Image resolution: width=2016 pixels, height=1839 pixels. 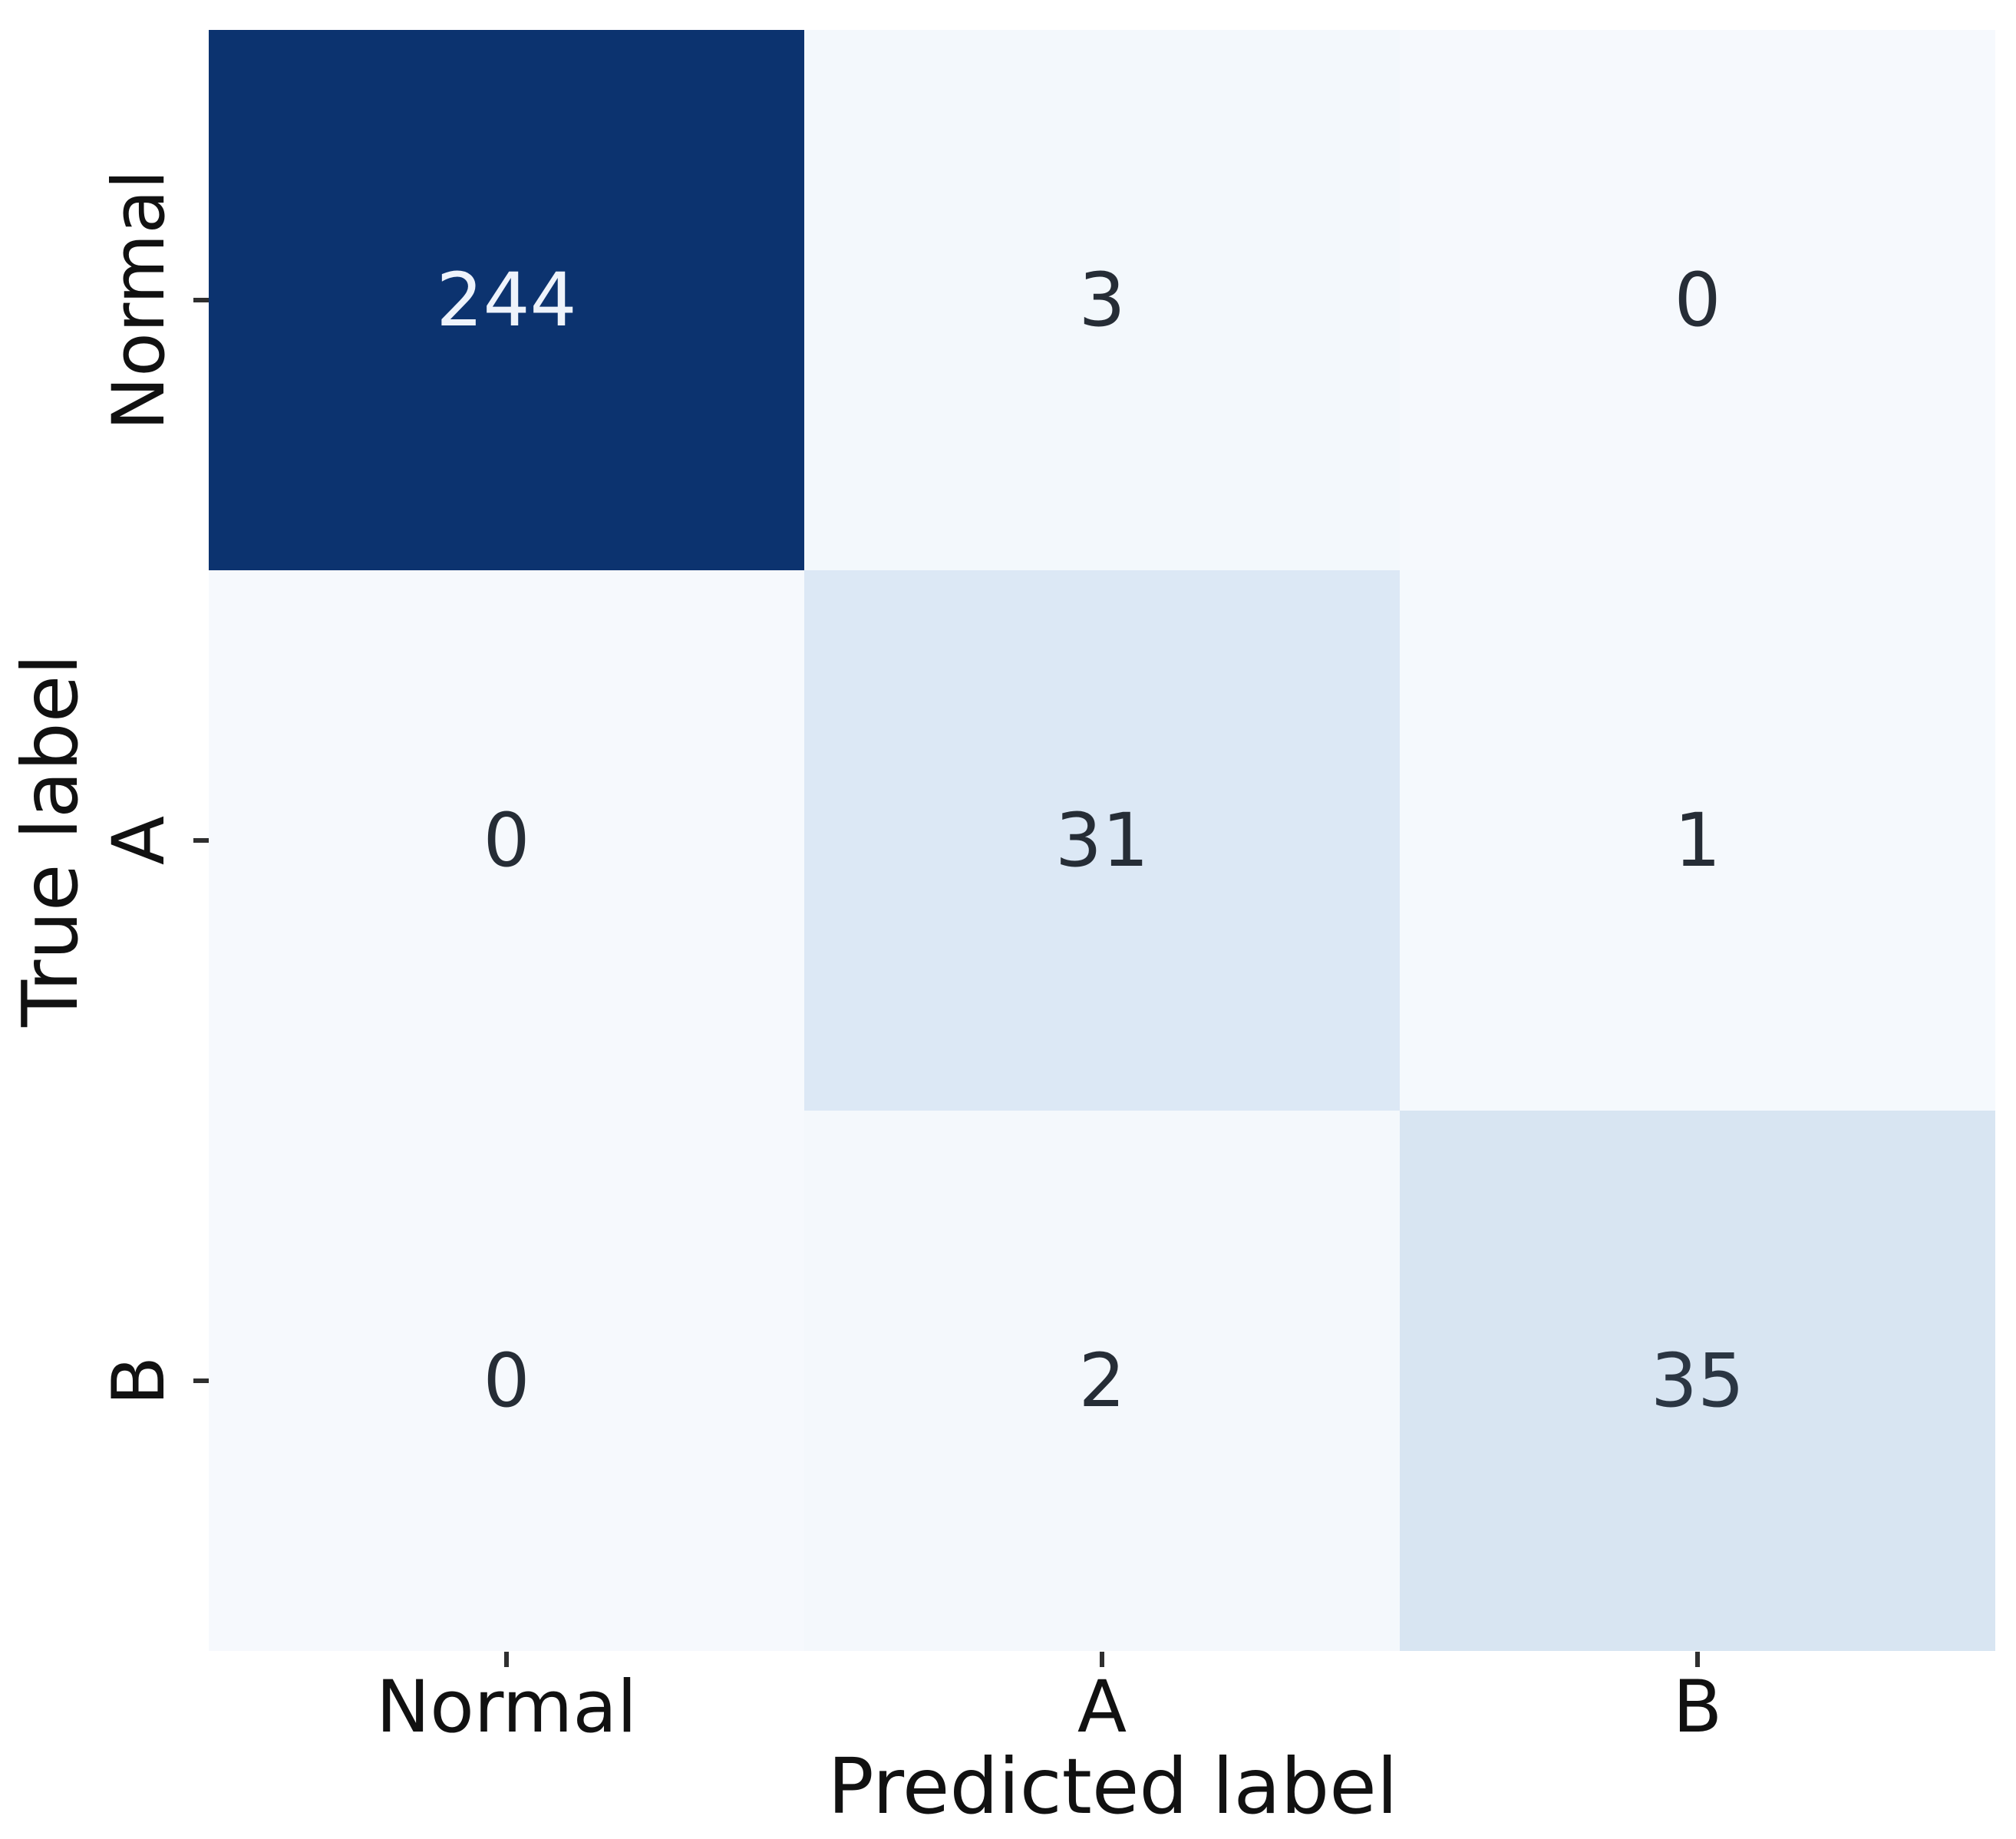 I want to click on cell-a-normal: 0, so click(x=506, y=840).